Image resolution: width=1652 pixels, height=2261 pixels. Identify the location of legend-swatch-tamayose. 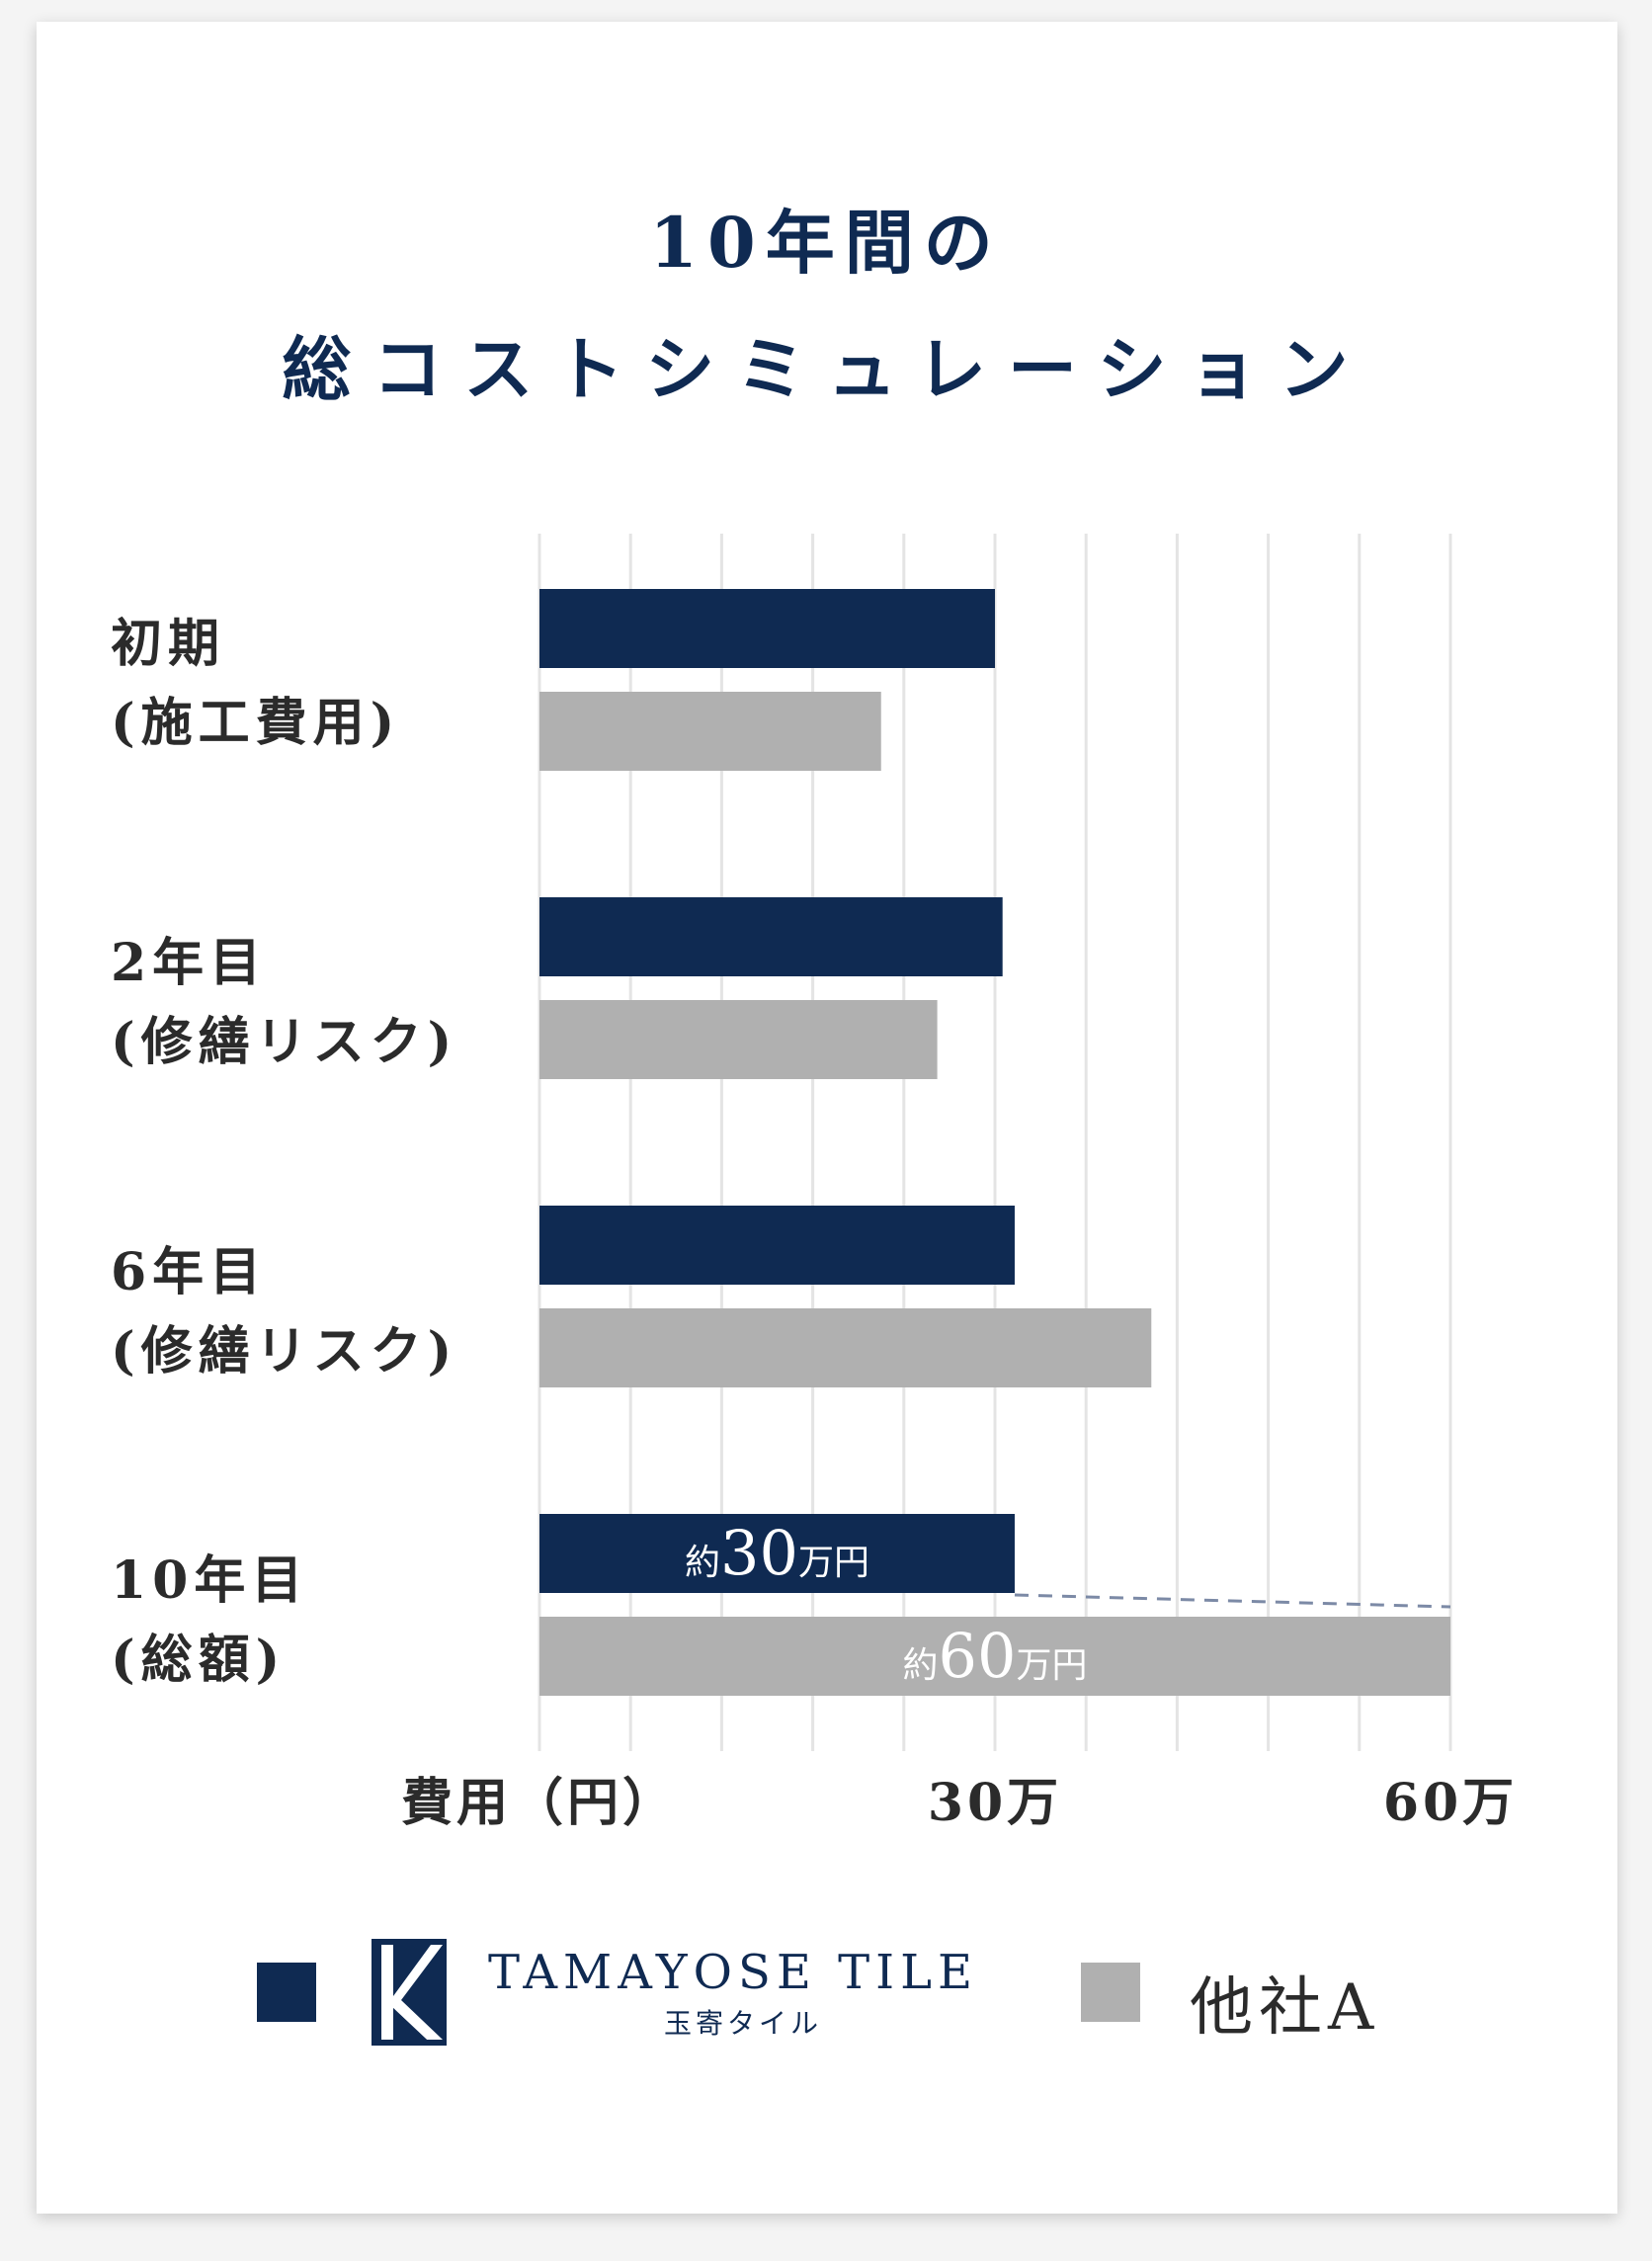
(286, 1993).